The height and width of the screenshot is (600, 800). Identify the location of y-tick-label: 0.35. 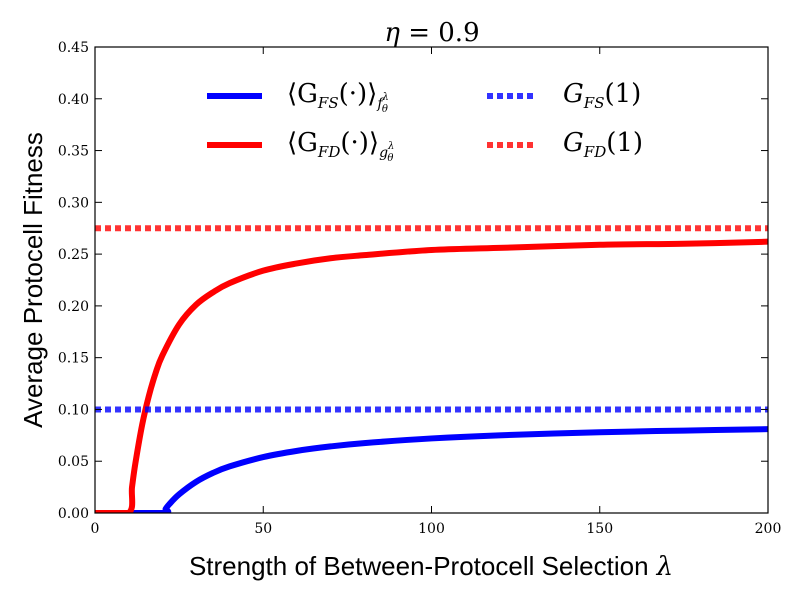
(73, 152).